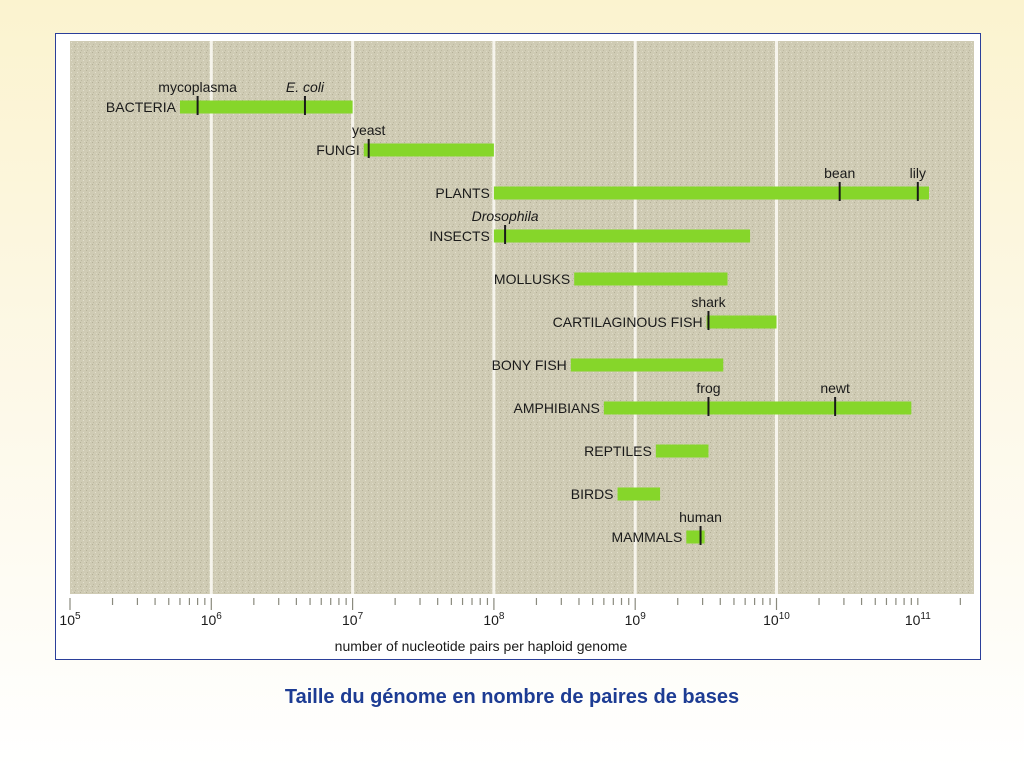 The width and height of the screenshot is (1024, 768). What do you see at coordinates (647, 537) in the screenshot?
I see `group-label: MAMMALS` at bounding box center [647, 537].